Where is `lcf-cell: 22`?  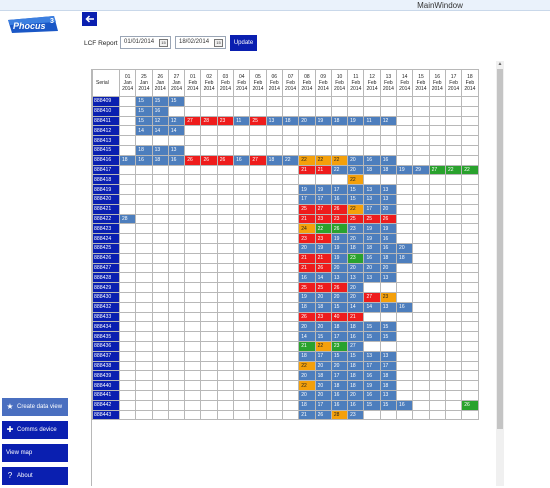 lcf-cell: 22 is located at coordinates (323, 160).